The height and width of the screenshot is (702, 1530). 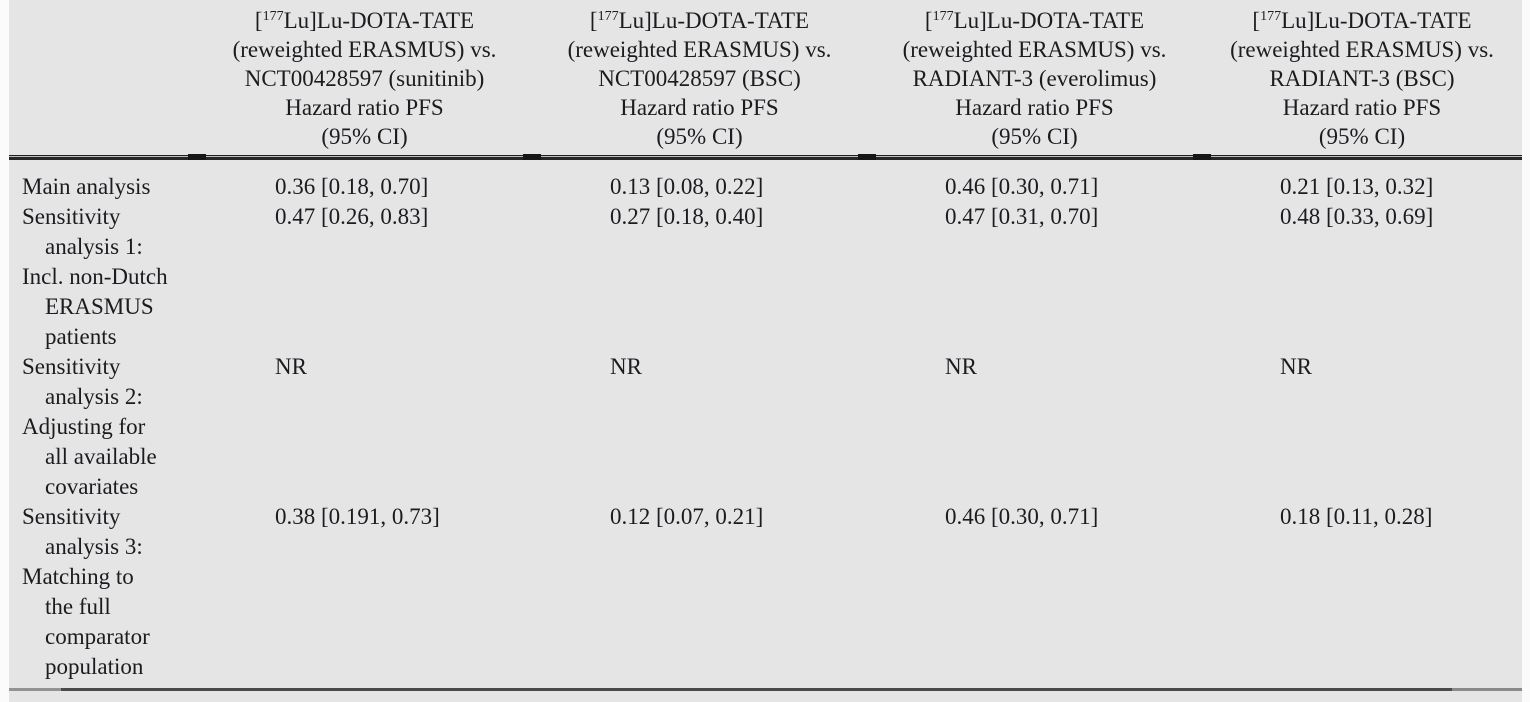 I want to click on column-header-line: RADIANT-3 (BSC), so click(x=1362, y=78).